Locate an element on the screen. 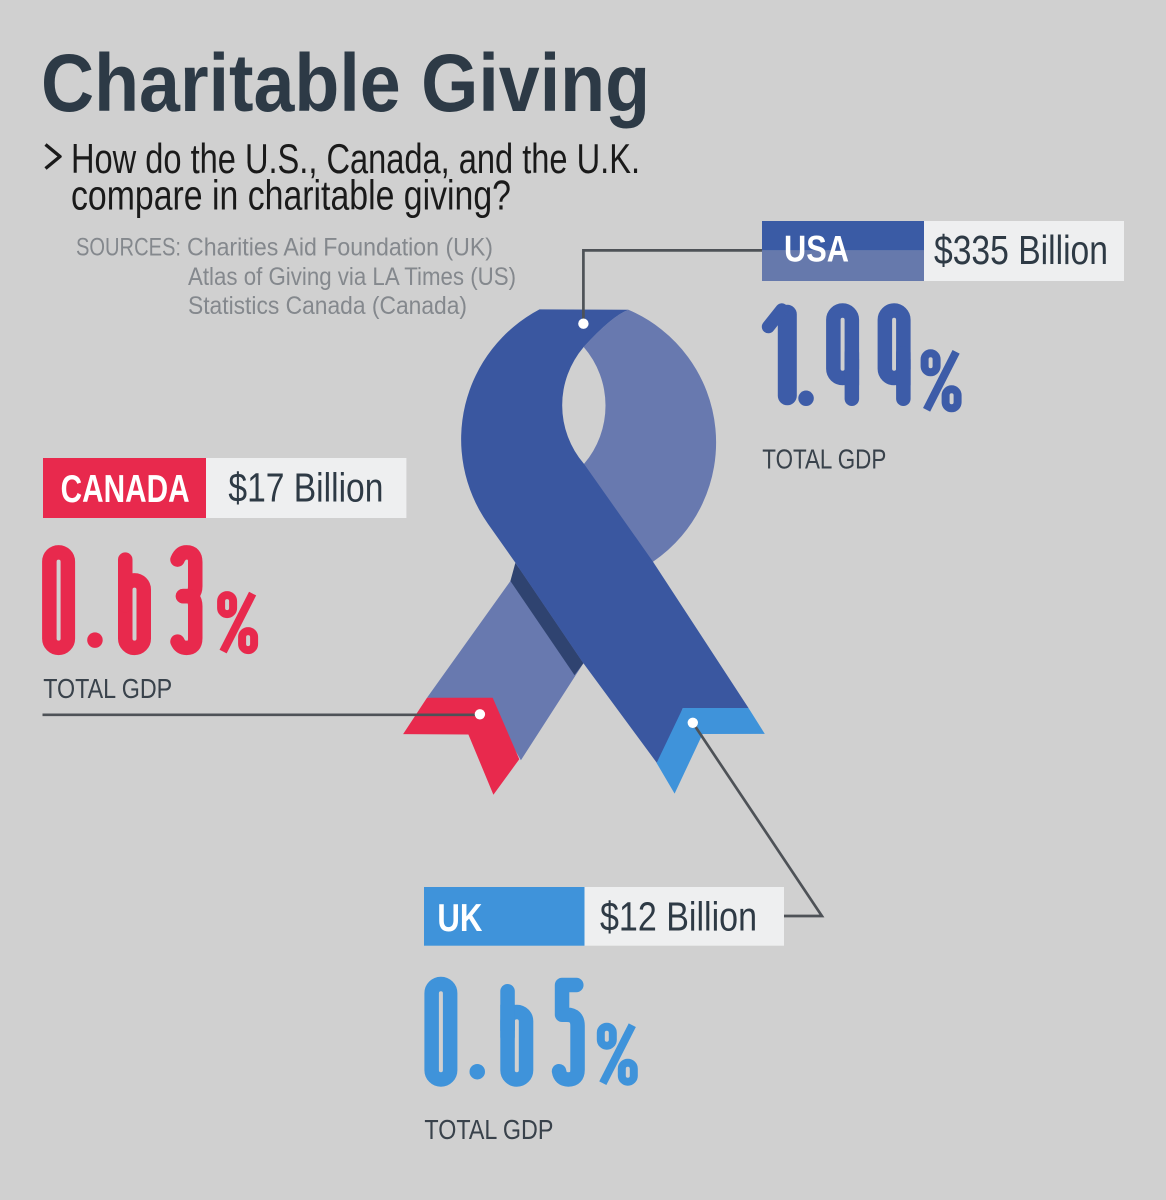 The image size is (1166, 1200). svg-text: SOURCES: is located at coordinates (128, 248).